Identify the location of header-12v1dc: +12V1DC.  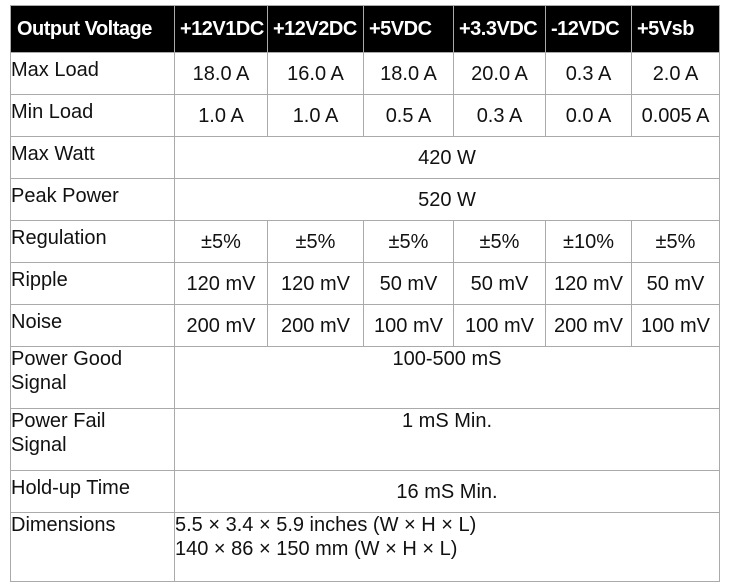
(221, 29).